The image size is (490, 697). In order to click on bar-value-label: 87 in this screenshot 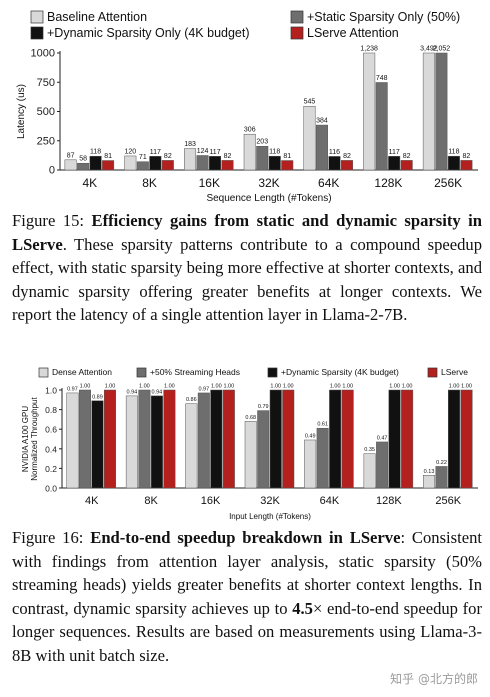, I will do `click(71, 155)`.